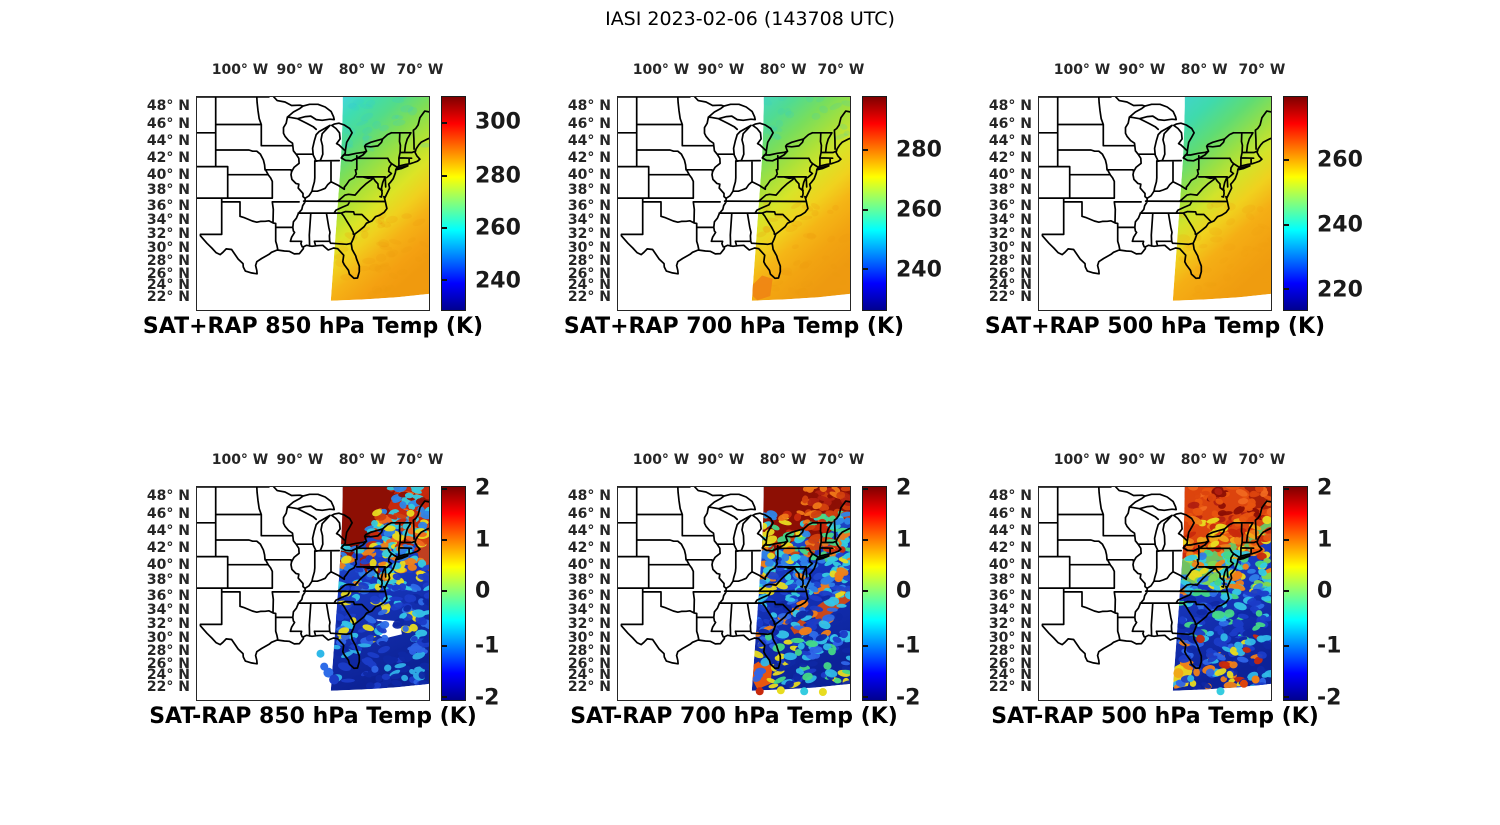  I want to click on lat-tick-label: 40° N, so click(589, 174).